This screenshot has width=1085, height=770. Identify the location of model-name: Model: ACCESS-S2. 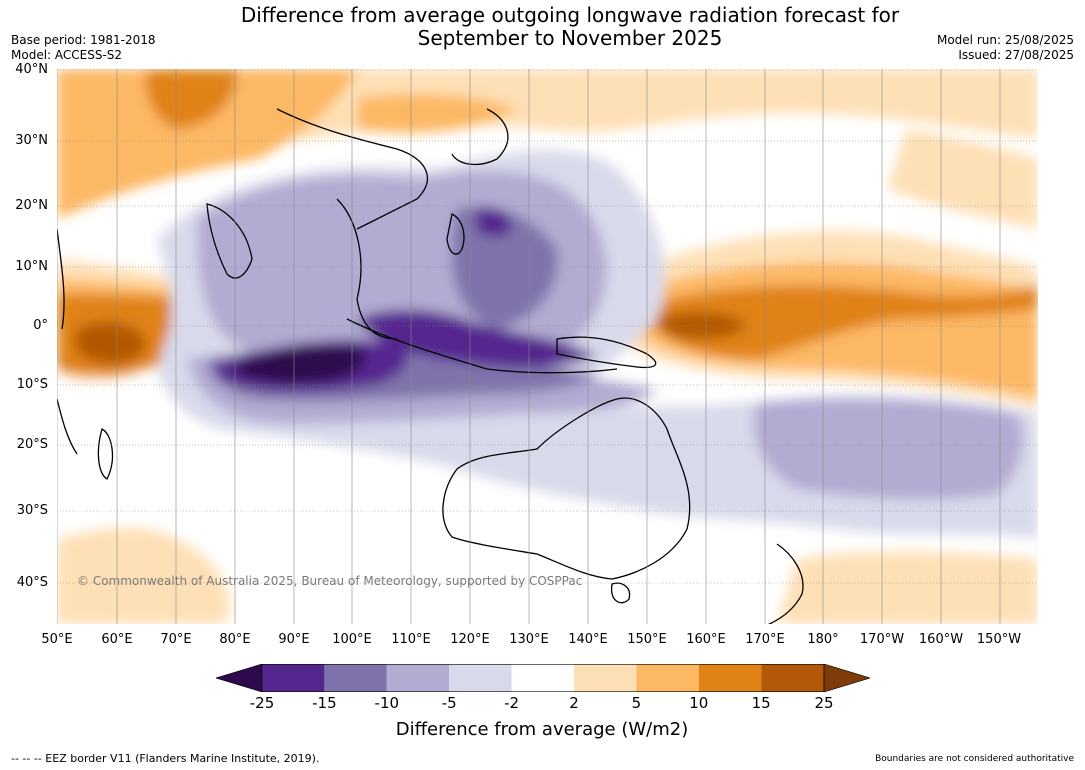
(67, 55).